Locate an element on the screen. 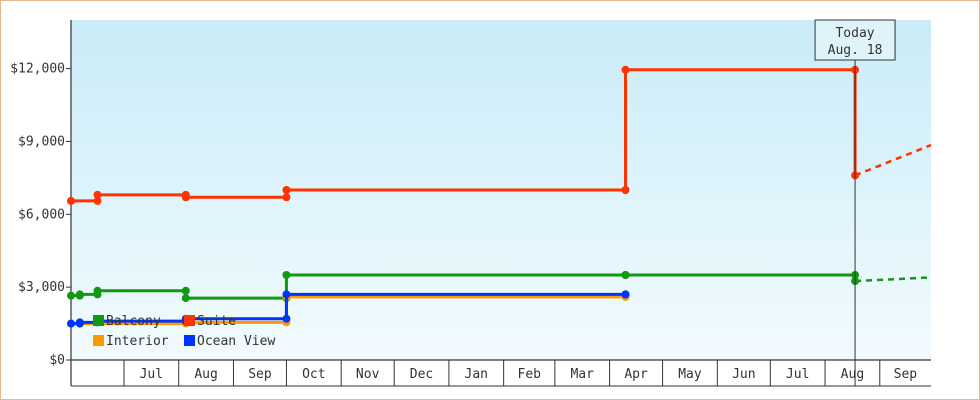  legend-label: Suite is located at coordinates (216, 321).